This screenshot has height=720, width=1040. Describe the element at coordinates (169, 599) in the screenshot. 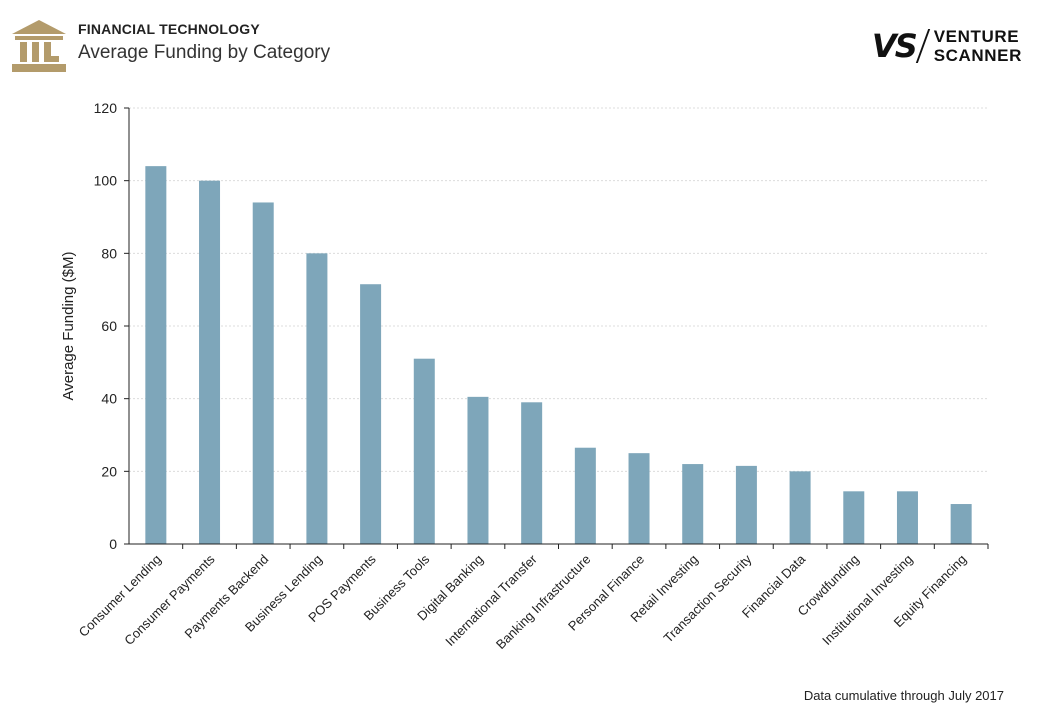

I see `x-tick-label: Consumer Payments` at that location.